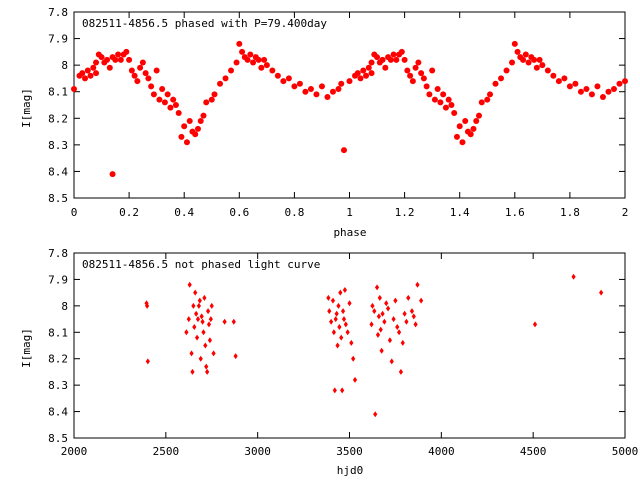  I want to click on y-tick-label-unphased: 7.9, so click(58, 279).